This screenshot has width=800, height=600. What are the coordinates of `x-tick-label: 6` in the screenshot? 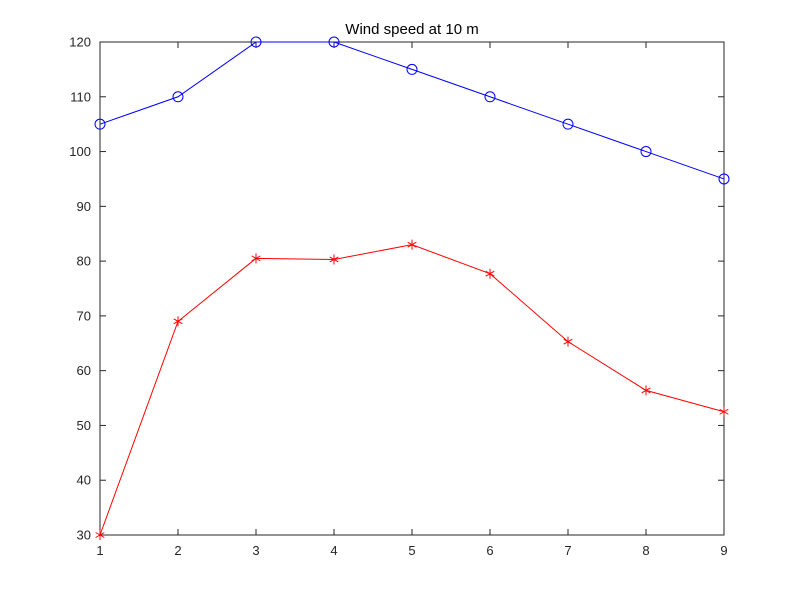 It's located at (489, 550).